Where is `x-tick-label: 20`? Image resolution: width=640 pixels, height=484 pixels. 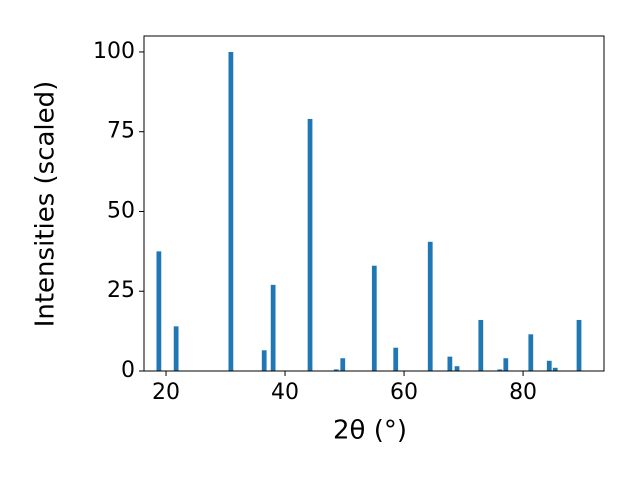
x-tick-label: 20 is located at coordinates (166, 392).